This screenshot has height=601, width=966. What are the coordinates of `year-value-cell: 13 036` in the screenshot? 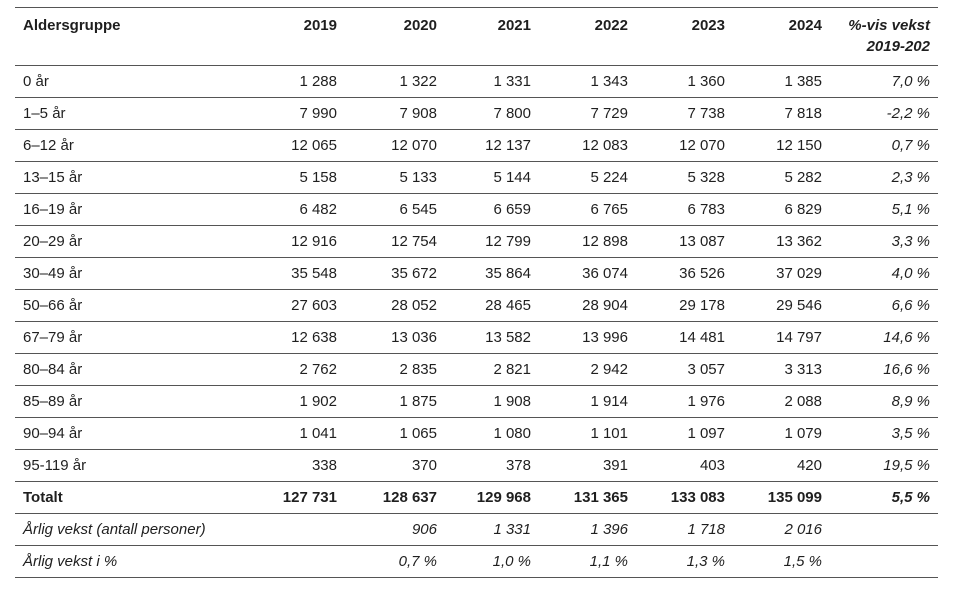 It's located at (395, 337).